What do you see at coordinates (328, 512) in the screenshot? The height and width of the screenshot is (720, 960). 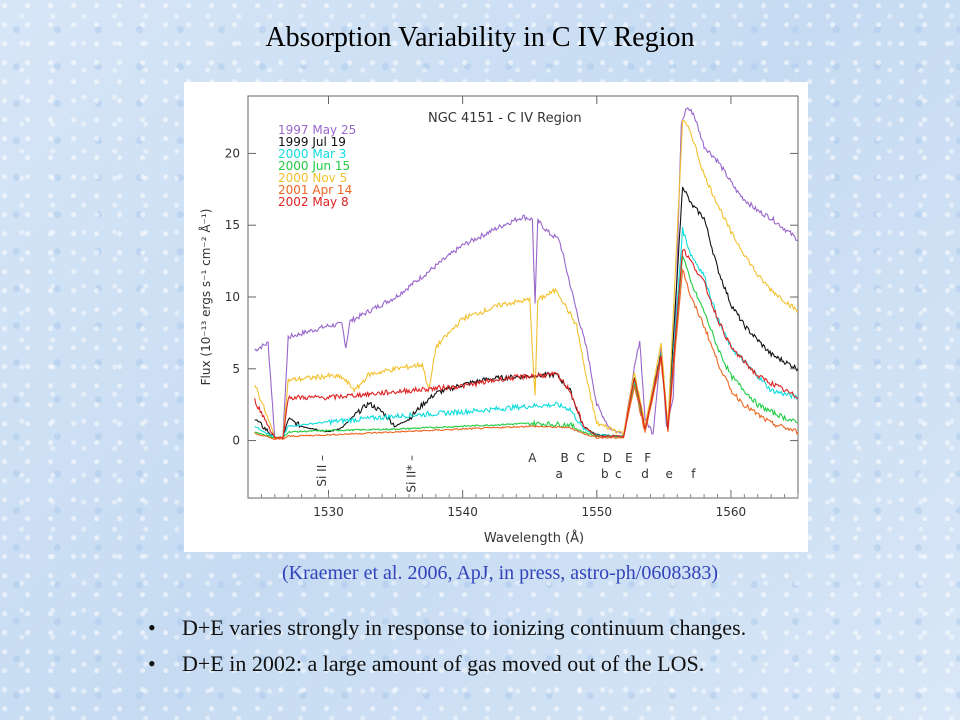 I see `x-tick-label: 1530` at bounding box center [328, 512].